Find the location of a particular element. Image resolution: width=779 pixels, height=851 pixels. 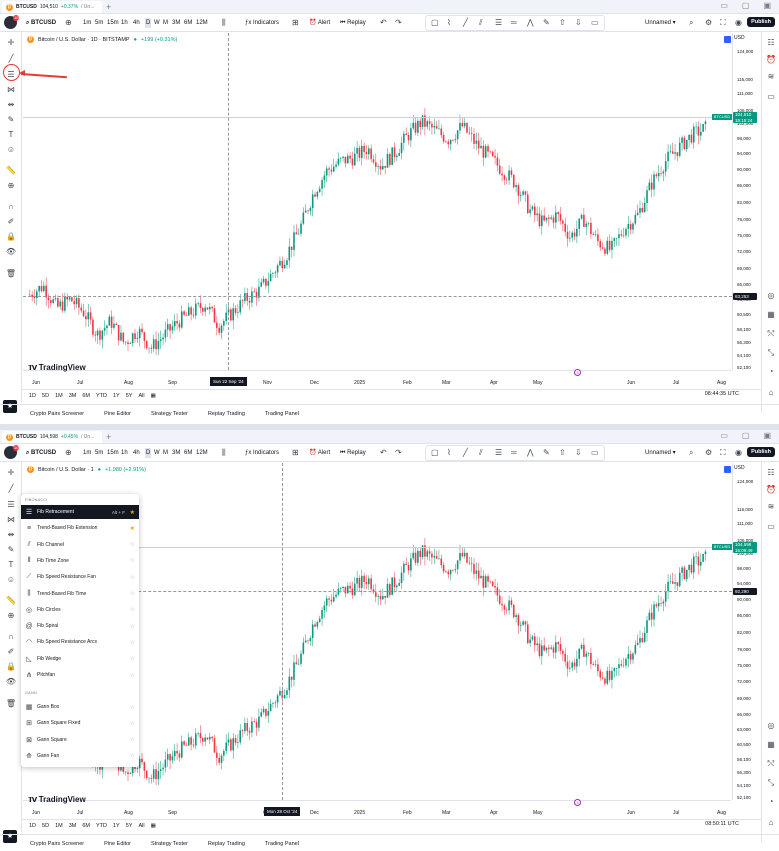

menu-item: ⫼ Trend-Based Fib Time ☆ is located at coordinates (80, 594).